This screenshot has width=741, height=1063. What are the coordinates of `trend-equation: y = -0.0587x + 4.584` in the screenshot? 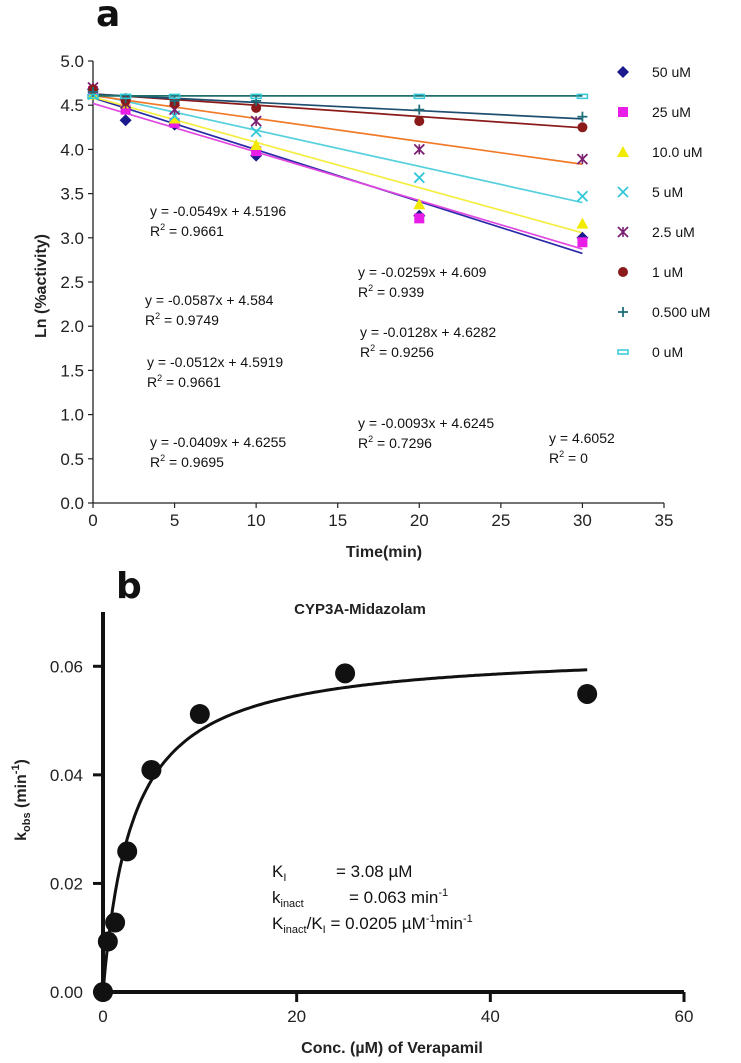 It's located at (209, 300).